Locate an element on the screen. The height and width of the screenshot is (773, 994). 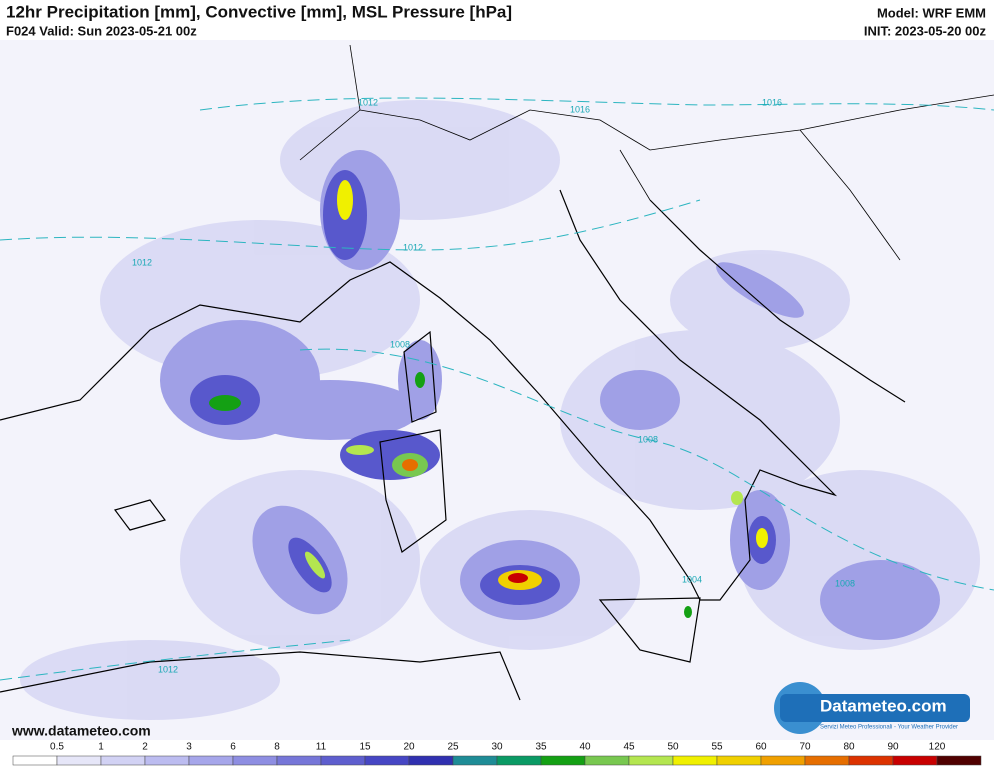
legend-label: 0.5 is located at coordinates (57, 747).